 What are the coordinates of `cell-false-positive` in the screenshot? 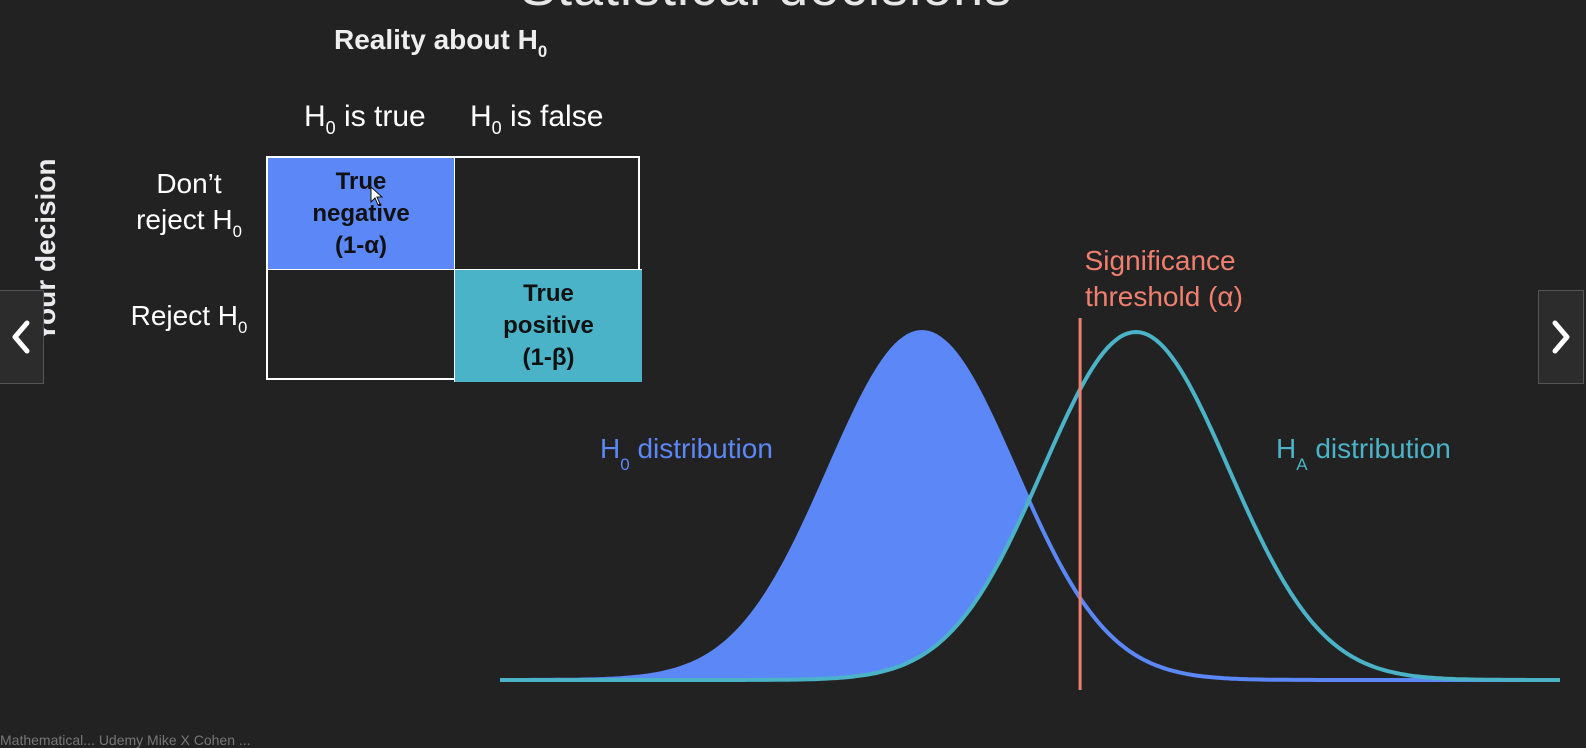 It's located at (361, 326).